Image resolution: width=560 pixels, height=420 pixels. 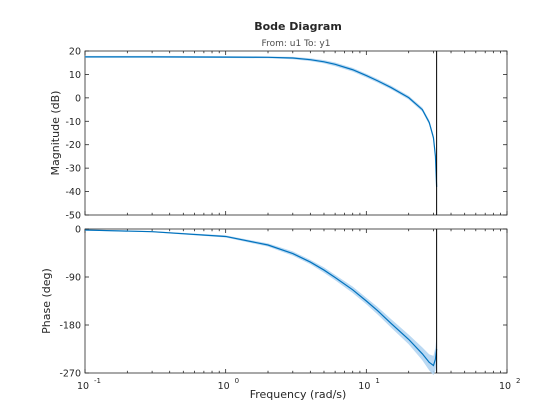 I want to click on magnitude-ytick-label: 10, so click(x=75, y=75).